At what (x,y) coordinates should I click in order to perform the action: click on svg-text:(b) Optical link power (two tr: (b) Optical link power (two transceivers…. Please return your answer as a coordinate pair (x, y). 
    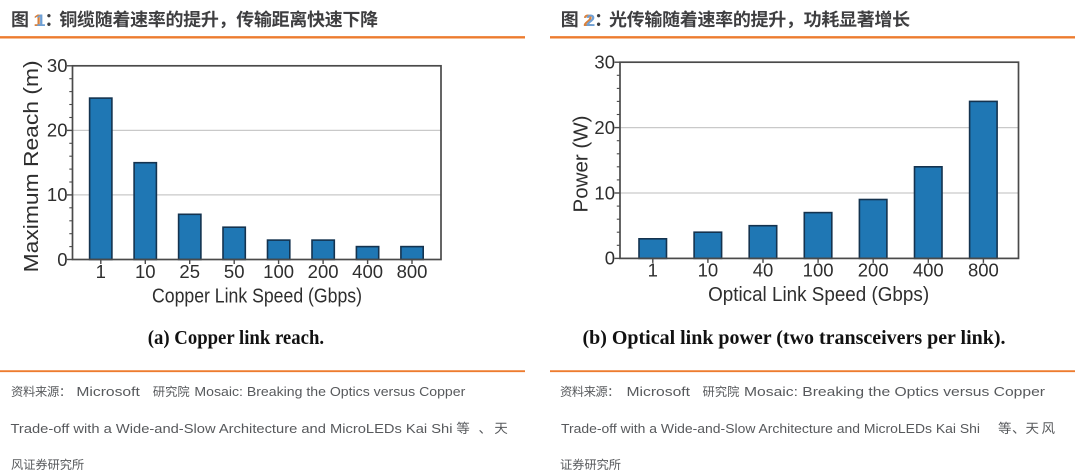
    Looking at the image, I should click on (794, 338).